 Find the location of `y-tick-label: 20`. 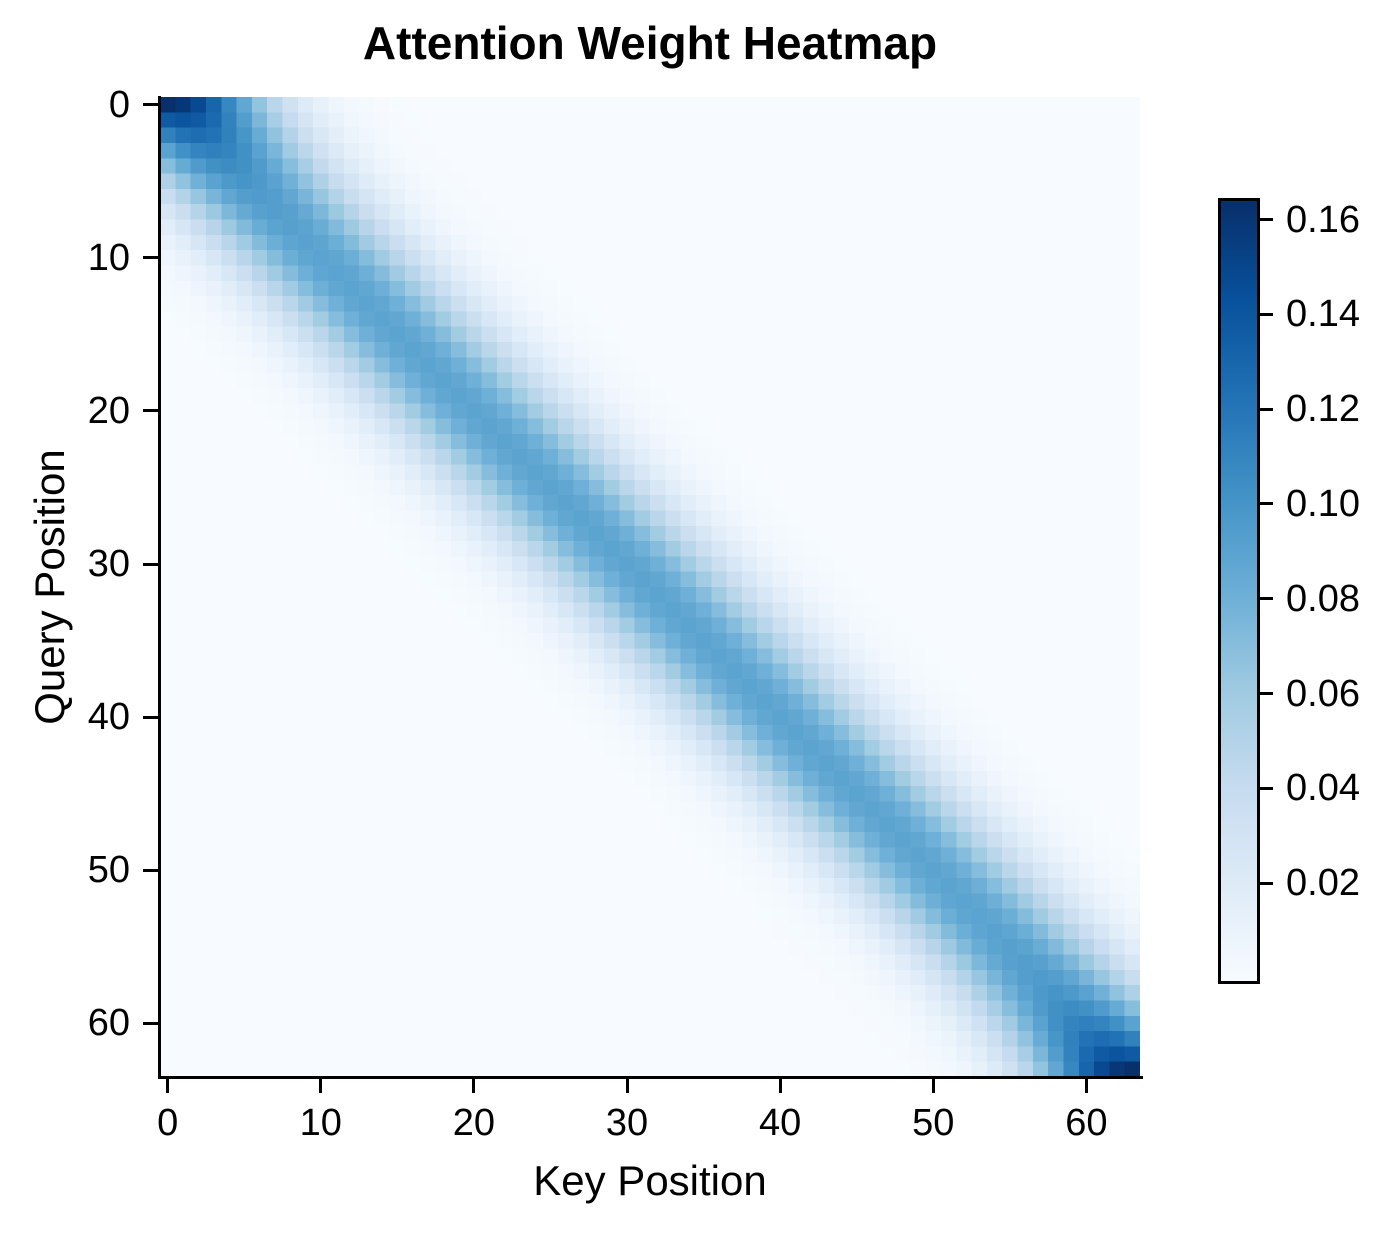

y-tick-label: 20 is located at coordinates (108, 410).